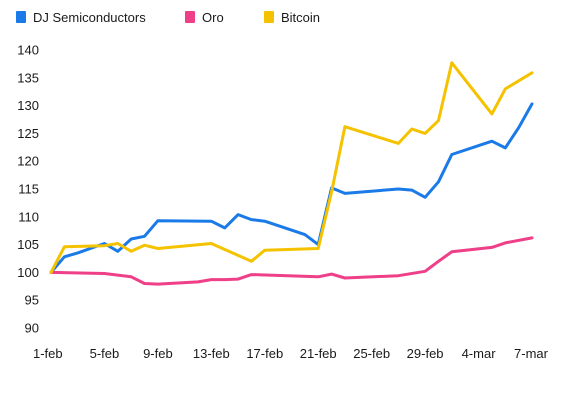 This screenshot has height=401, width=561. What do you see at coordinates (211, 353) in the screenshot?
I see `x-tick-label: 13-feb` at bounding box center [211, 353].